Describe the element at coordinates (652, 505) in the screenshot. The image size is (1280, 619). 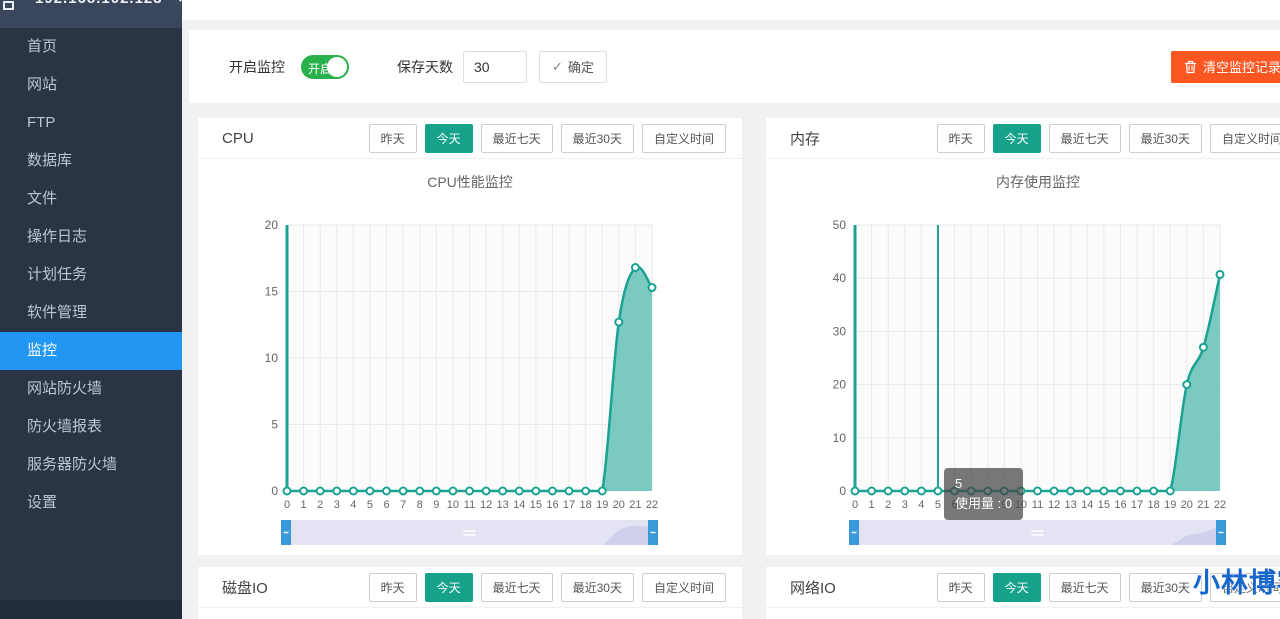
I see `svg-text: 22` at that location.